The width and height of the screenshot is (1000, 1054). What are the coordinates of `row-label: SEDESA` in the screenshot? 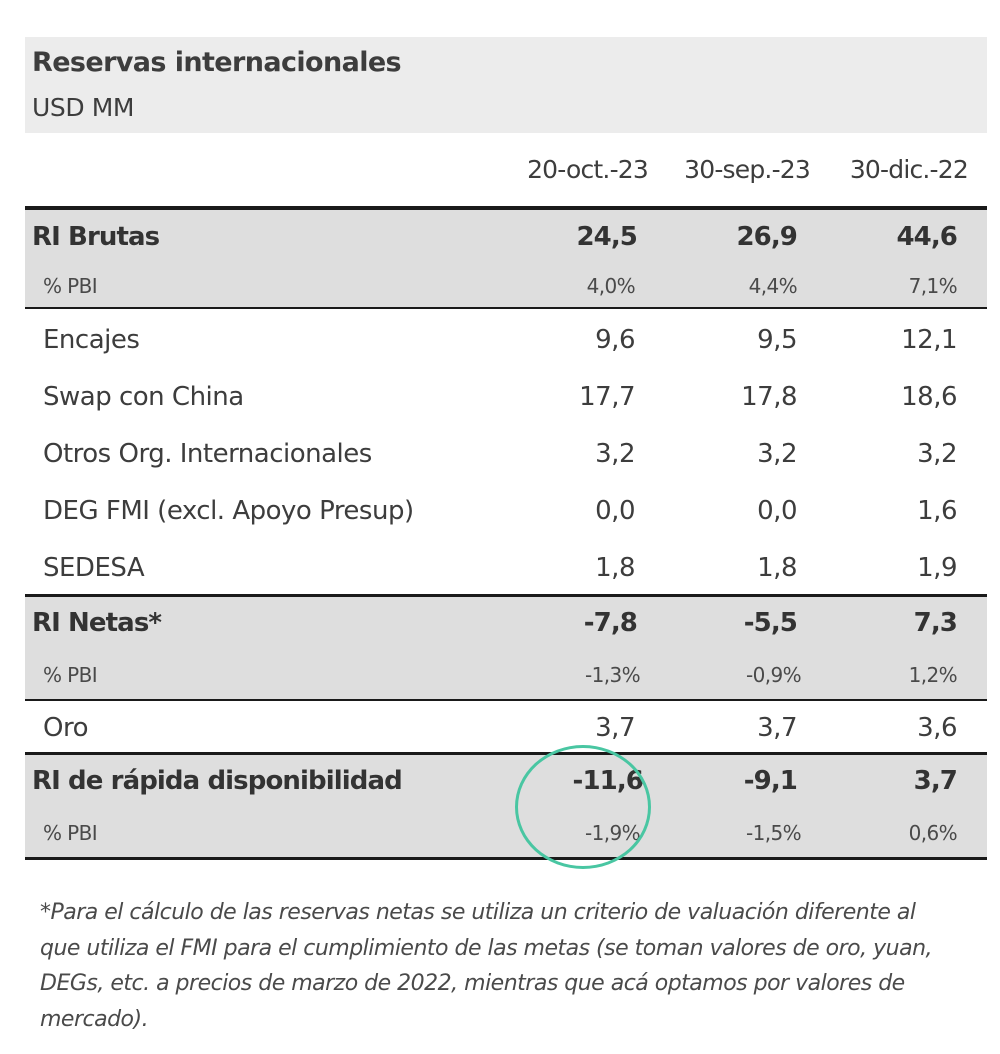 It's located at (94, 568).